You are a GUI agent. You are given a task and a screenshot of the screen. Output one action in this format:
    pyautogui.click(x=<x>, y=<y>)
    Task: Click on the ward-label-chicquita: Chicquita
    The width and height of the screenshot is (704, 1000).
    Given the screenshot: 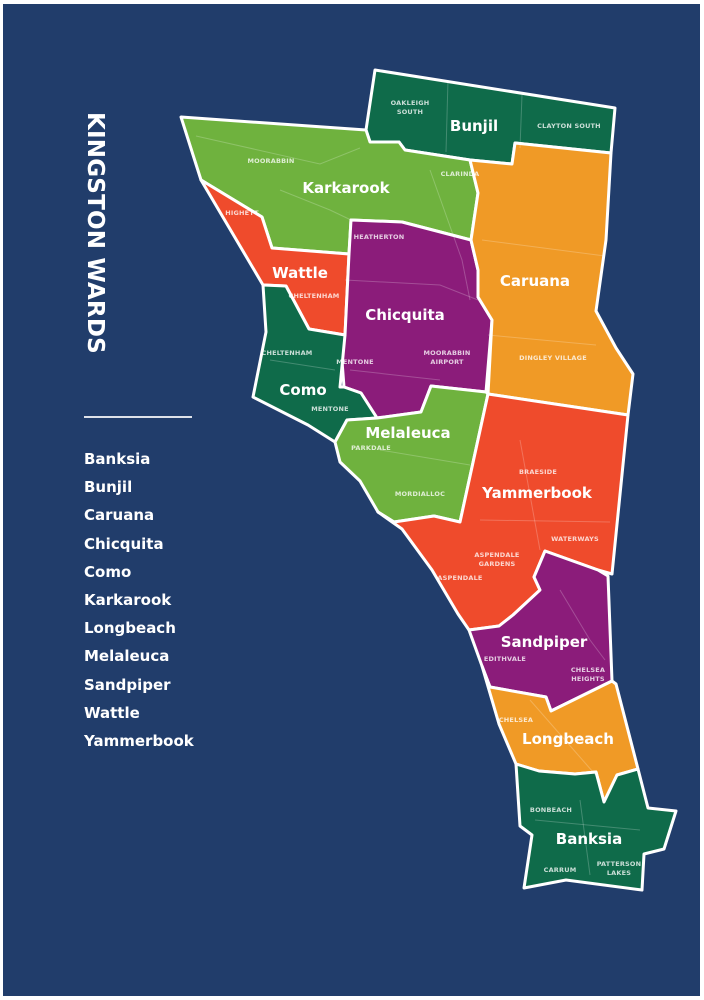 What is the action you would take?
    pyautogui.click(x=405, y=315)
    